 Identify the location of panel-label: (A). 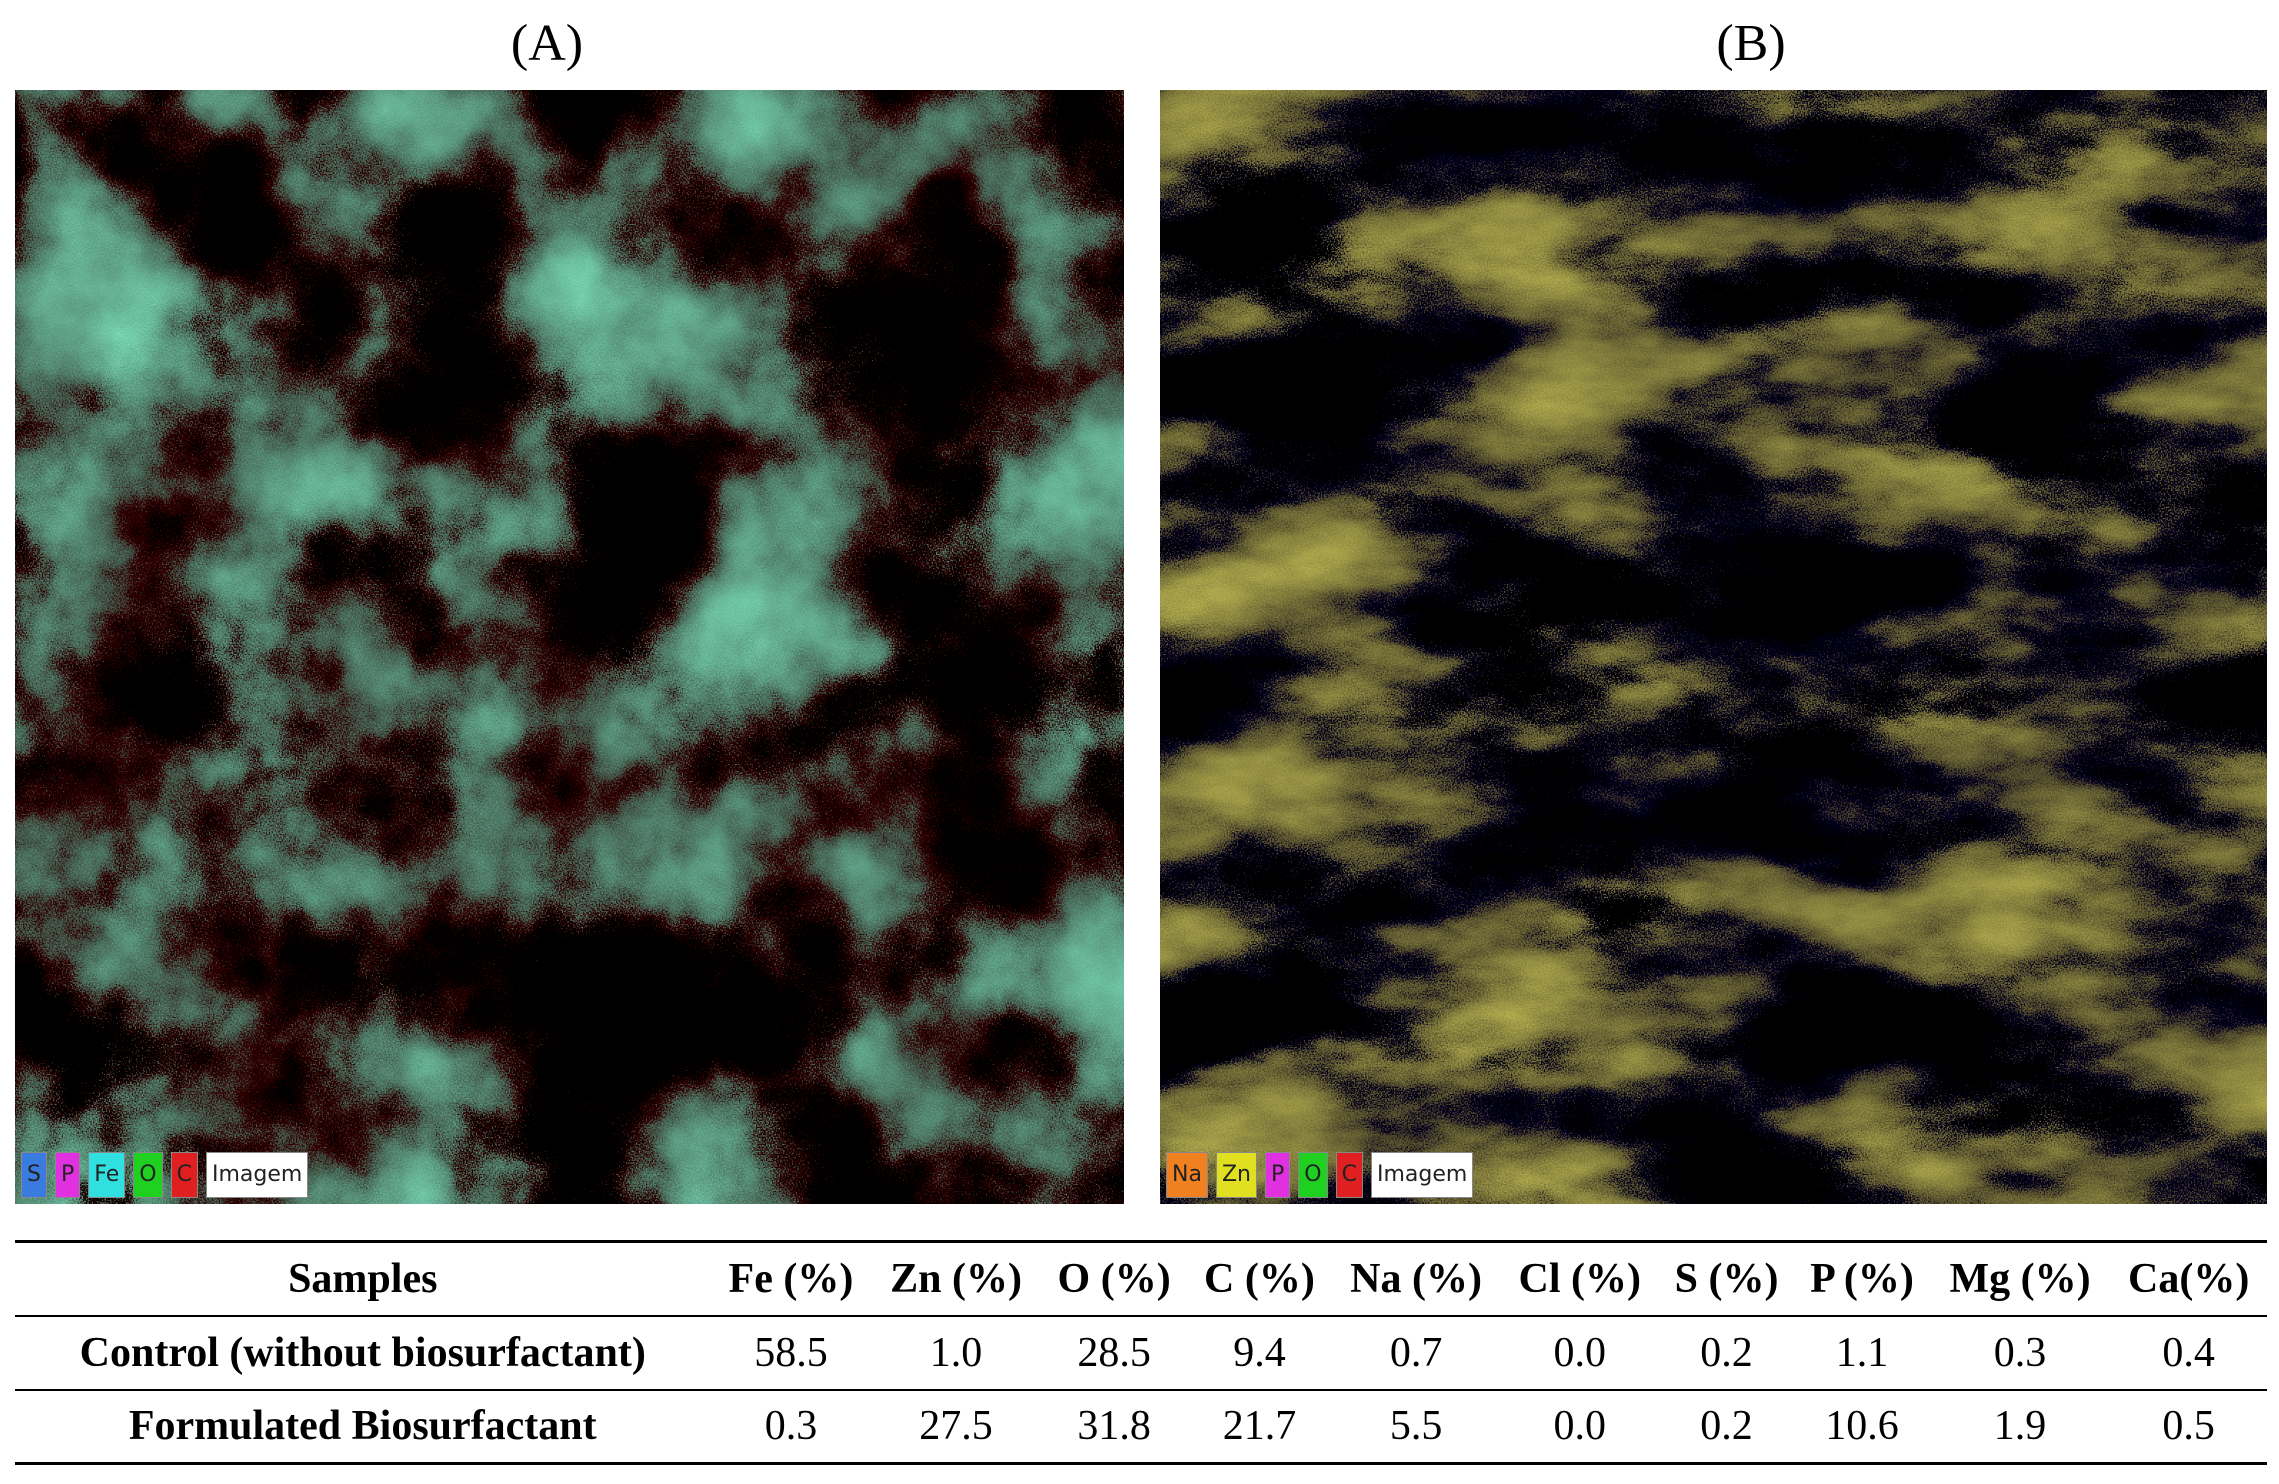
(547, 43).